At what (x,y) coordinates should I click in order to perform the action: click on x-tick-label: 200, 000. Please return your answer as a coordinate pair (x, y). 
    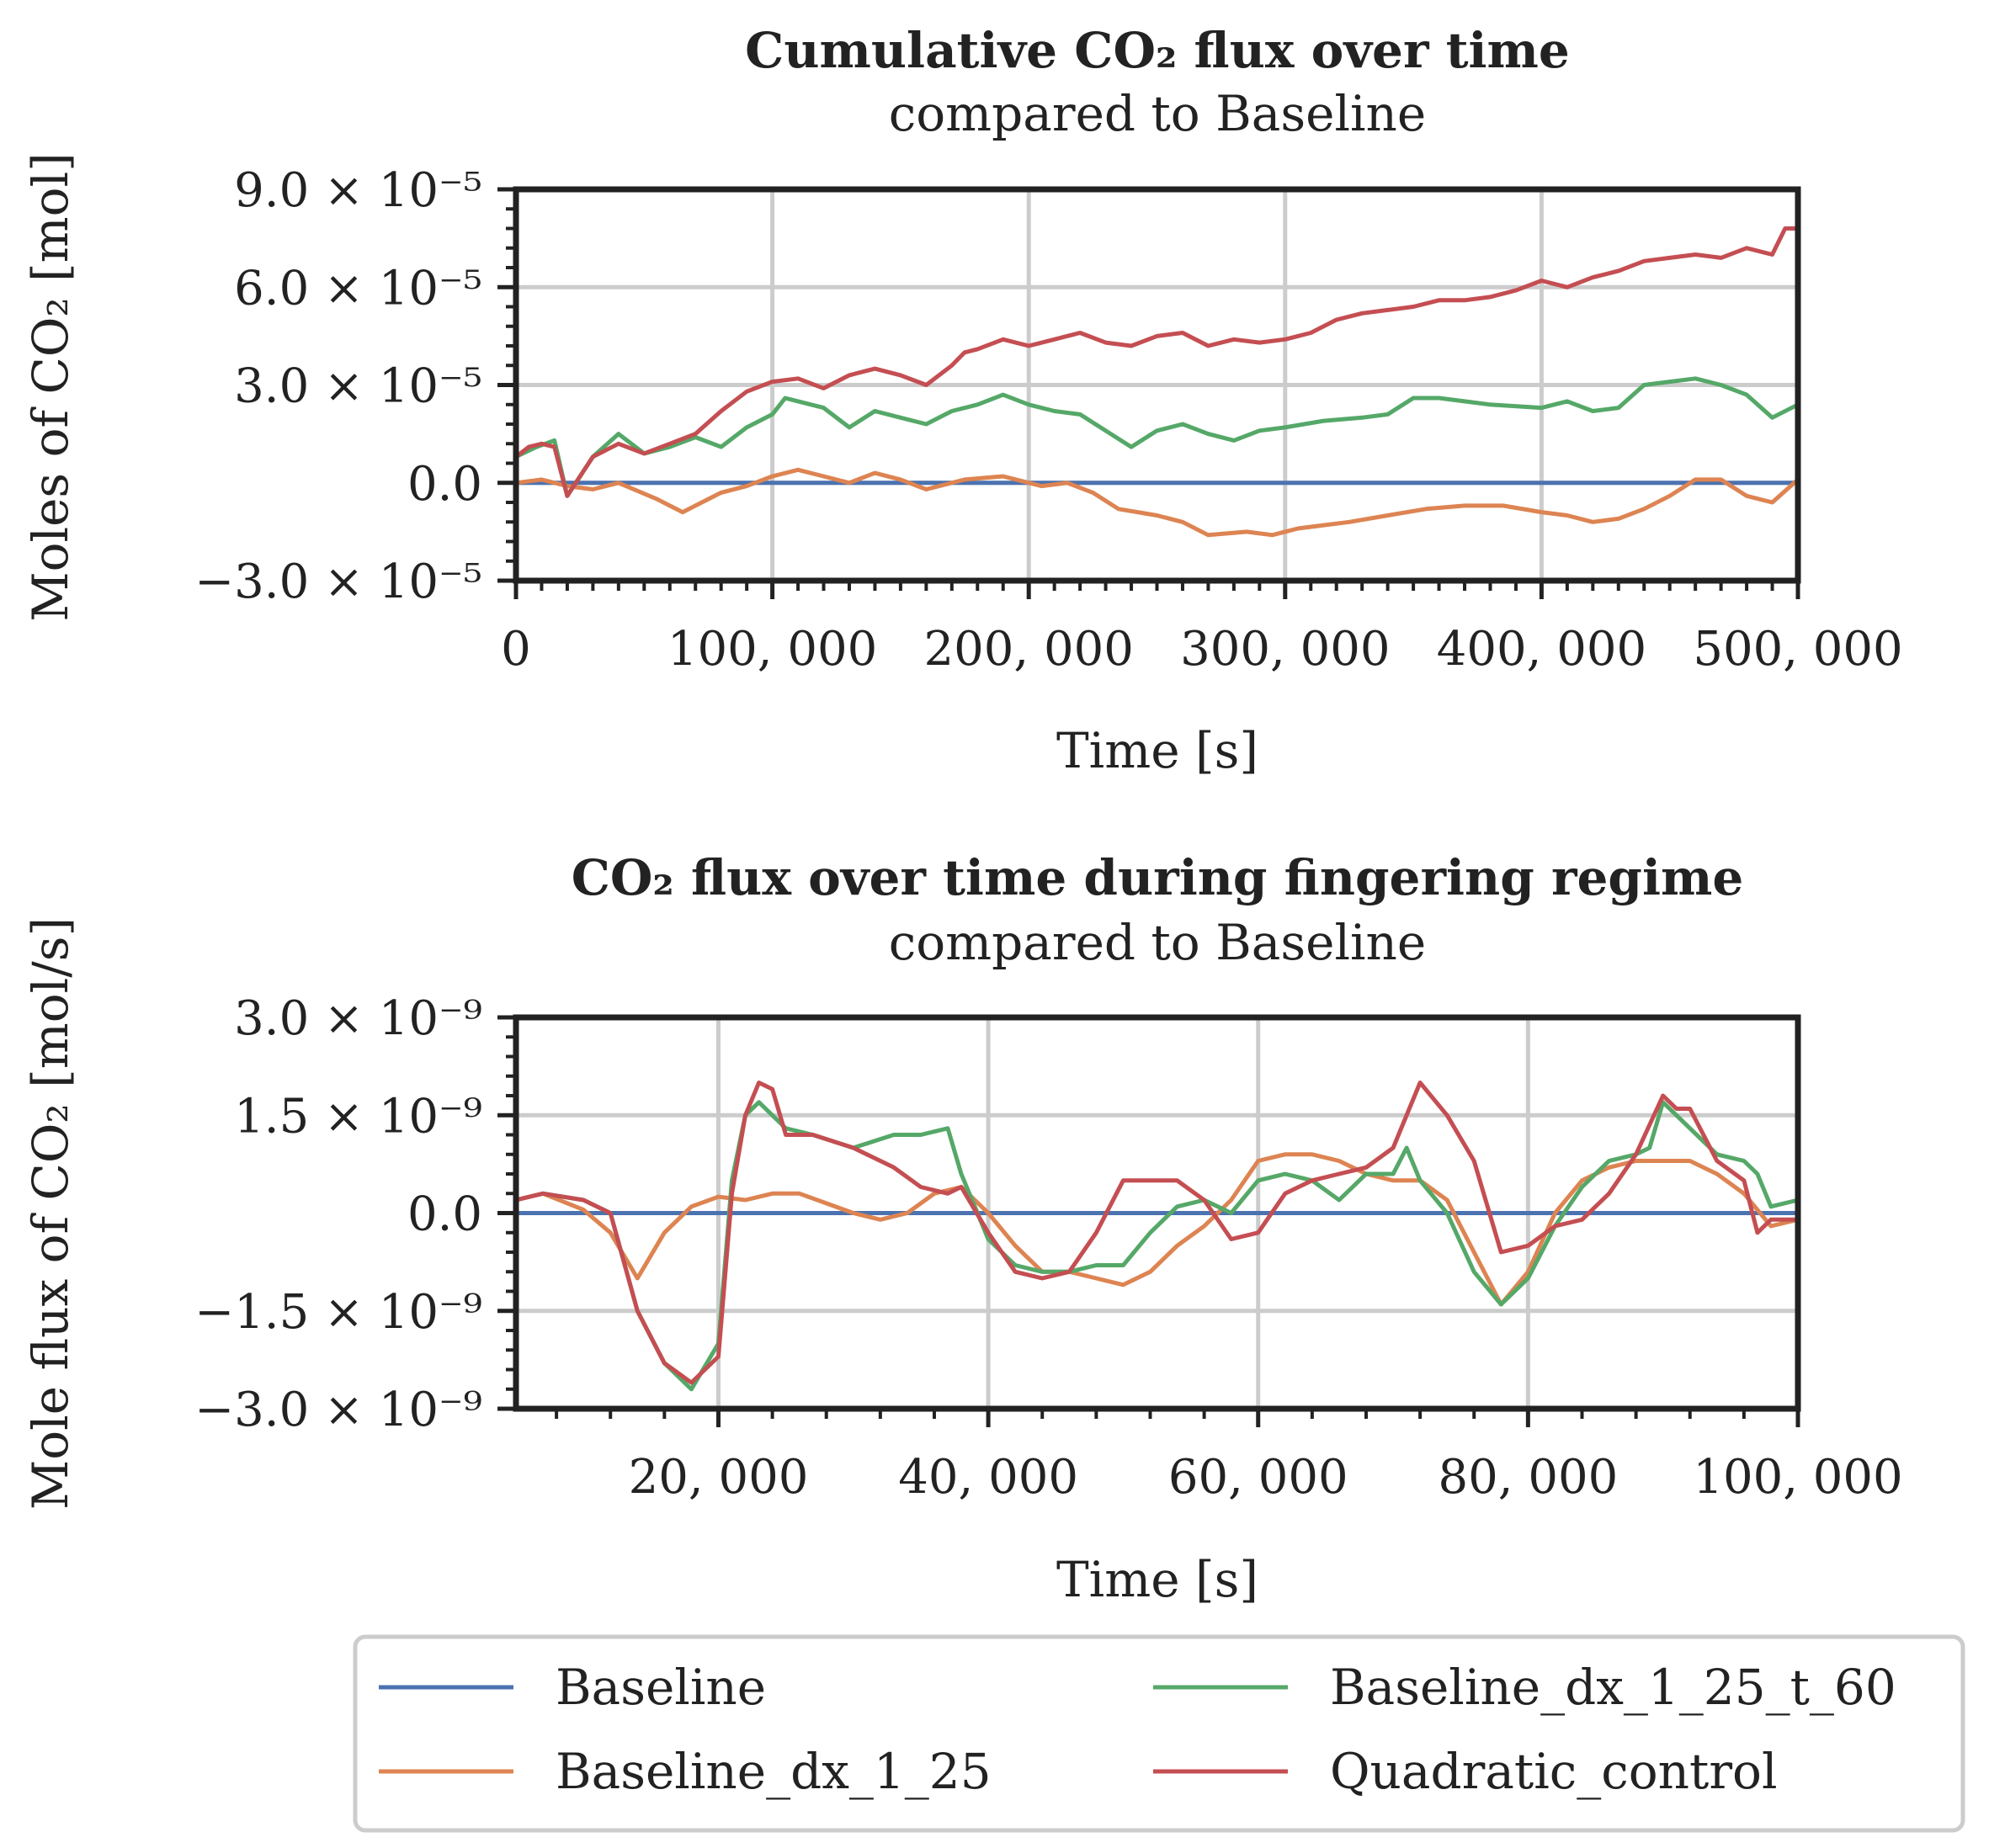
    Looking at the image, I should click on (1029, 649).